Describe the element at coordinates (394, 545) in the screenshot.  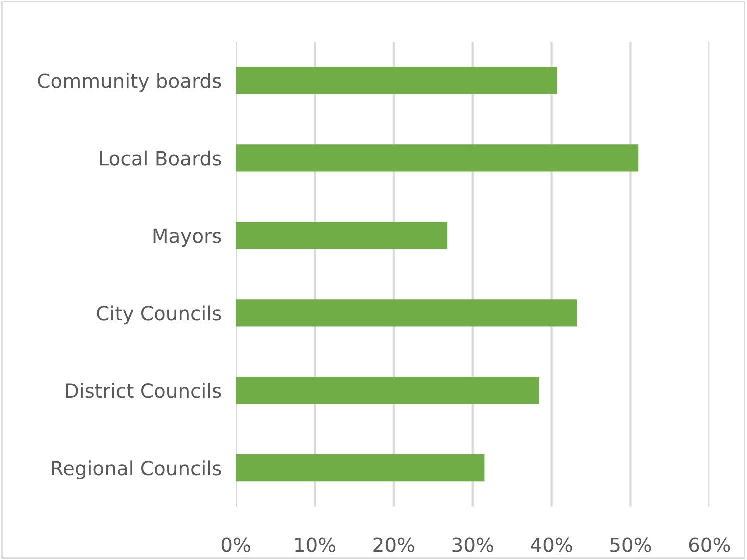
I see `x-tick-label: 20%` at that location.